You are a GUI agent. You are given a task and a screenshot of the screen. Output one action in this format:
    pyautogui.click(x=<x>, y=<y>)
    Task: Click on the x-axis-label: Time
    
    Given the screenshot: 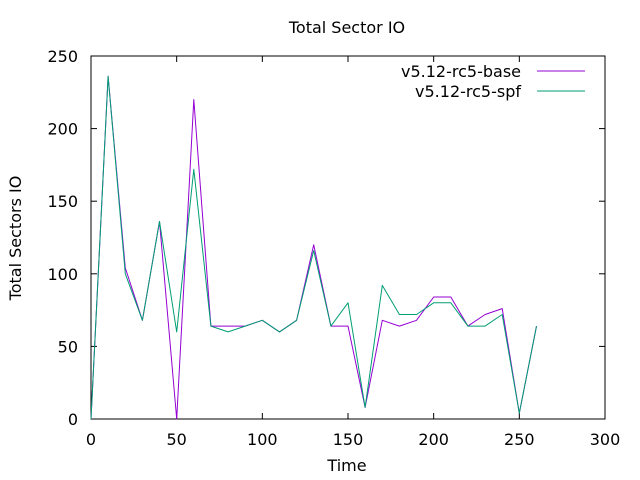 What is the action you would take?
    pyautogui.click(x=346, y=465)
    